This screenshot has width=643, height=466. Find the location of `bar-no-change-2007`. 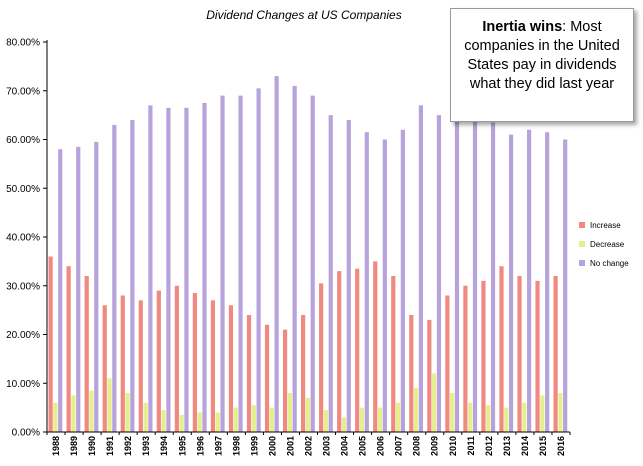

bar-no-change-2007 is located at coordinates (402, 280).